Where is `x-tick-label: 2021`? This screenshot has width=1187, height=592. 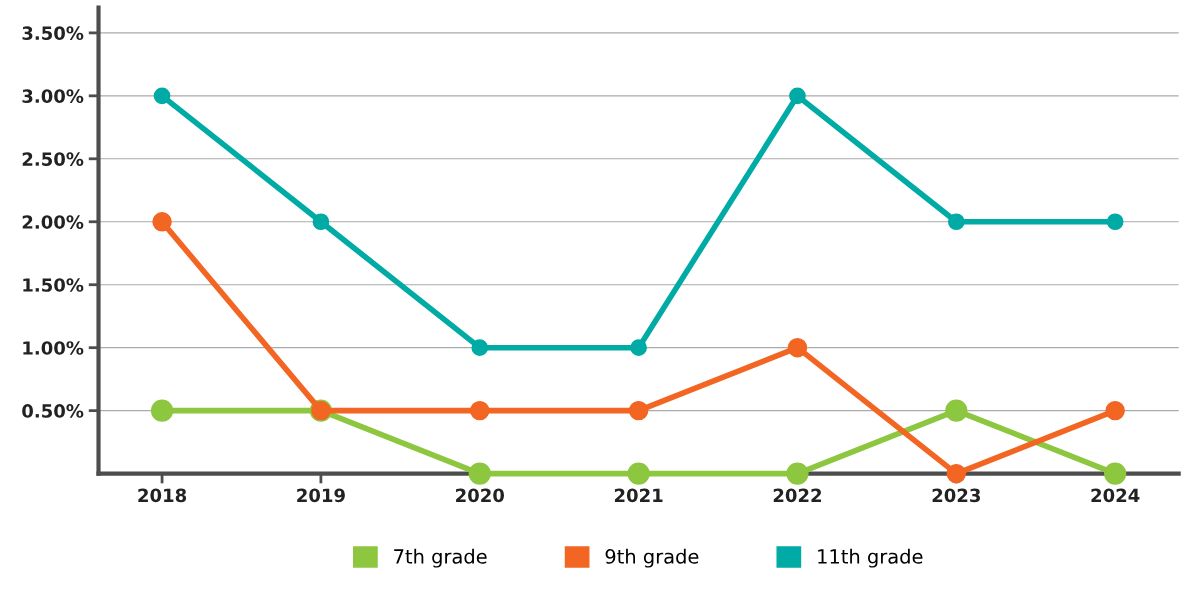
x-tick-label: 2021 is located at coordinates (638, 495).